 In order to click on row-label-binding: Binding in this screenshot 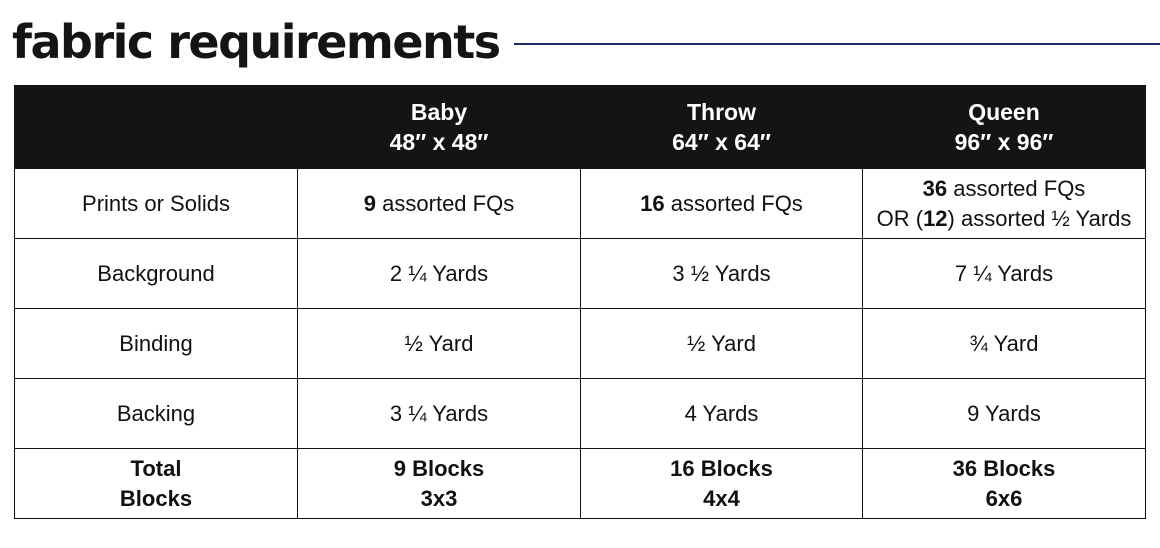, I will do `click(156, 343)`.